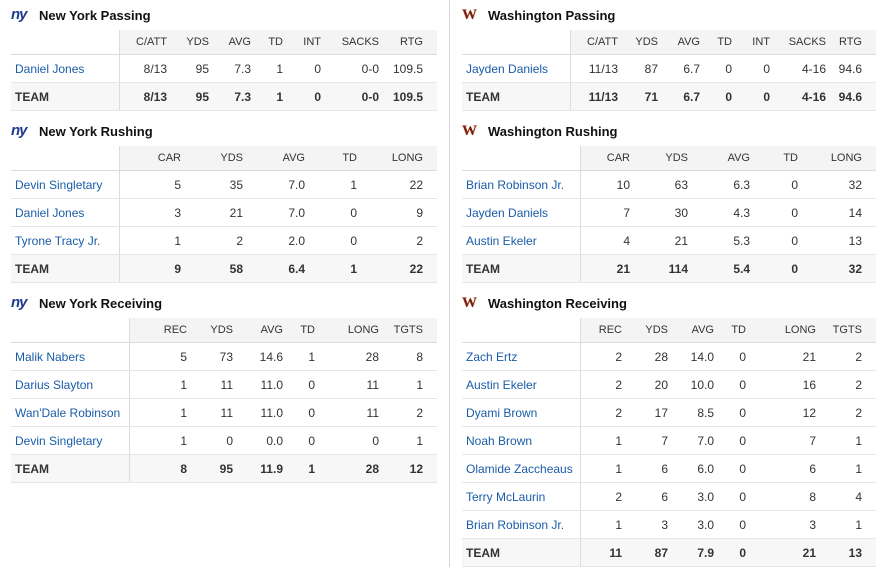 This screenshot has width=889, height=567. What do you see at coordinates (210, 356) in the screenshot?
I see `stat-cell: 73` at bounding box center [210, 356].